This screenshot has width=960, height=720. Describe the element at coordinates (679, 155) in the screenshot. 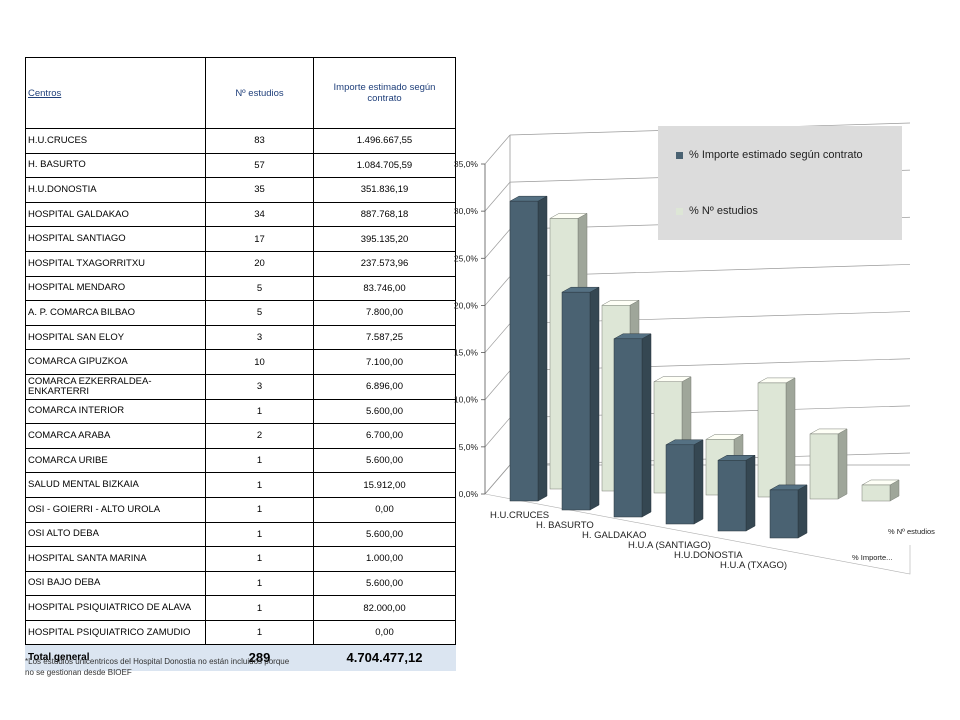

I see `legend-swatch-importe` at that location.